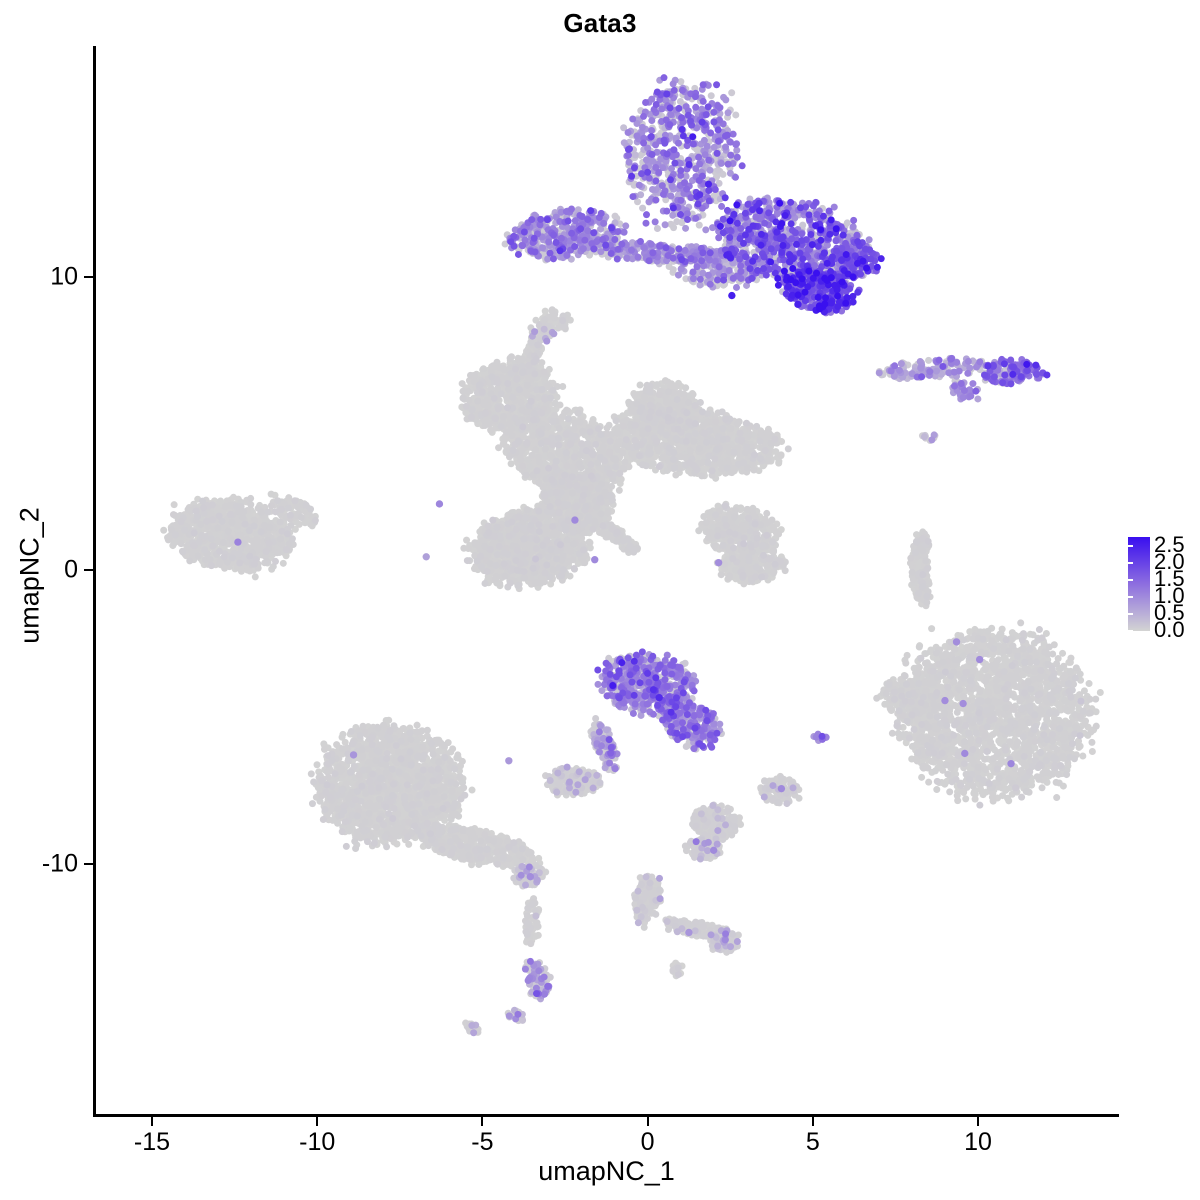 This screenshot has width=1200, height=1200. I want to click on x-axis-title: umapNC_1, so click(606, 1171).